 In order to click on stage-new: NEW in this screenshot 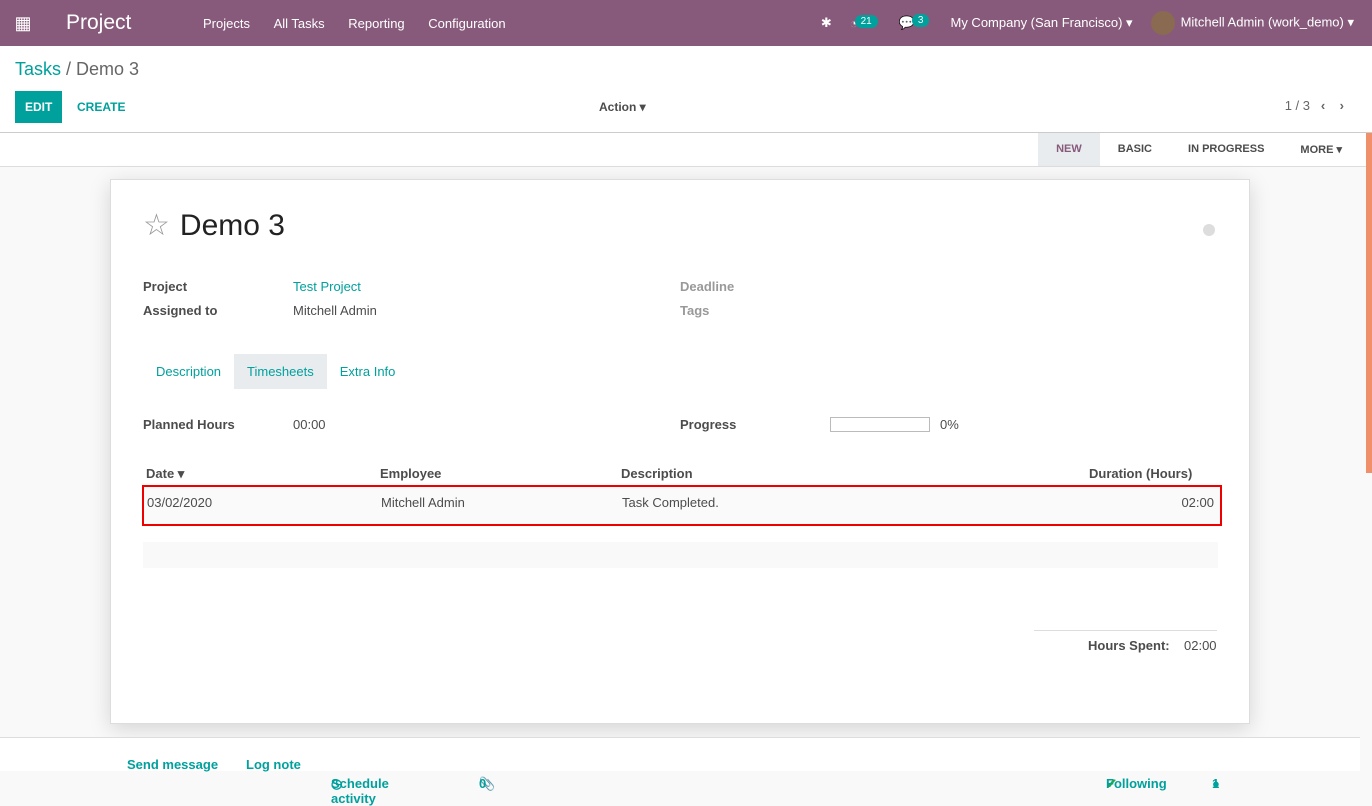, I will do `click(1069, 149)`.